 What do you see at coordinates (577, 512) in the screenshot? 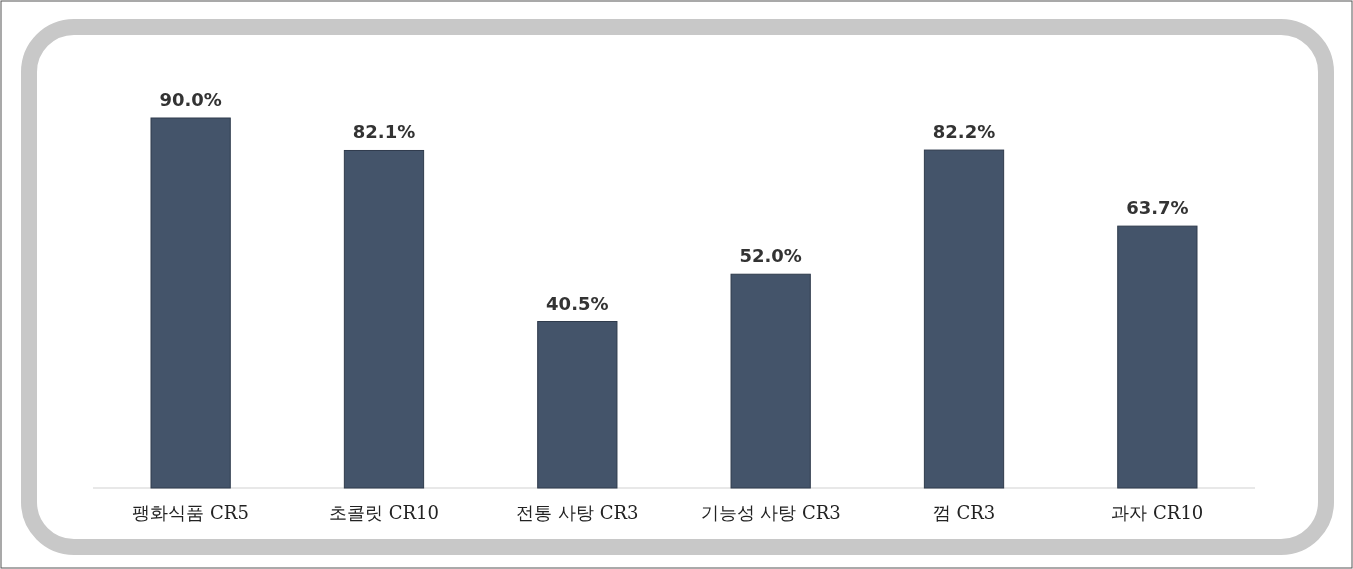
I see `x-tick-label: 전통 사탕 CR3` at bounding box center [577, 512].